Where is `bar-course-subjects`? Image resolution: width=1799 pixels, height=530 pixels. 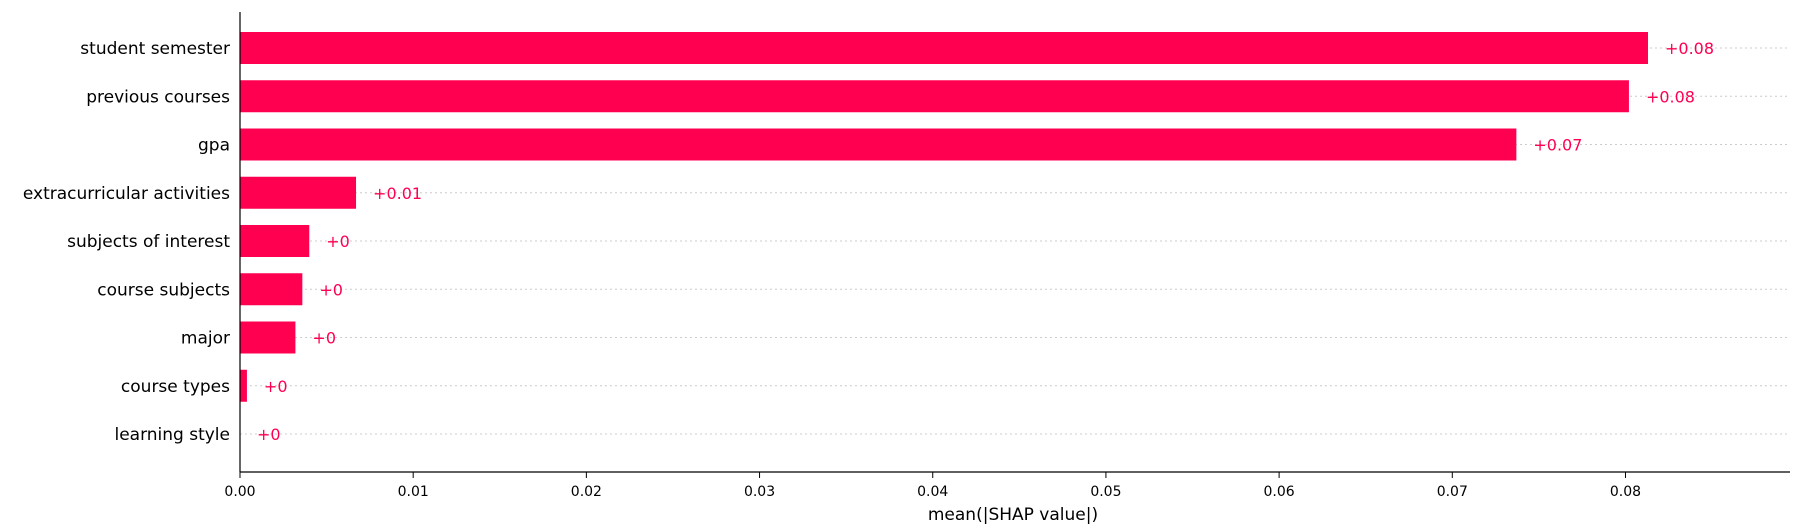 bar-course-subjects is located at coordinates (271, 289).